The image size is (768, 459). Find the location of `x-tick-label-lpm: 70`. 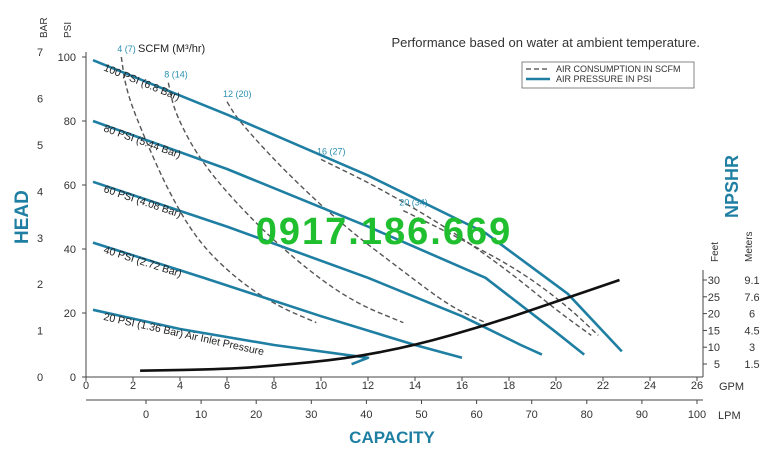

x-tick-label-lpm: 70 is located at coordinates (532, 415).